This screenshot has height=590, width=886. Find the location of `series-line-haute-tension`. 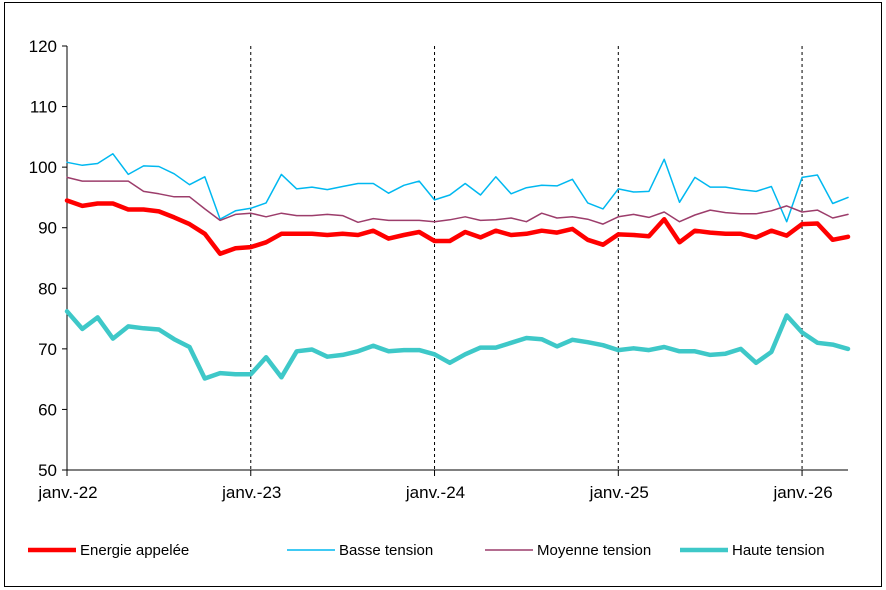

series-line-haute-tension is located at coordinates (457, 345).